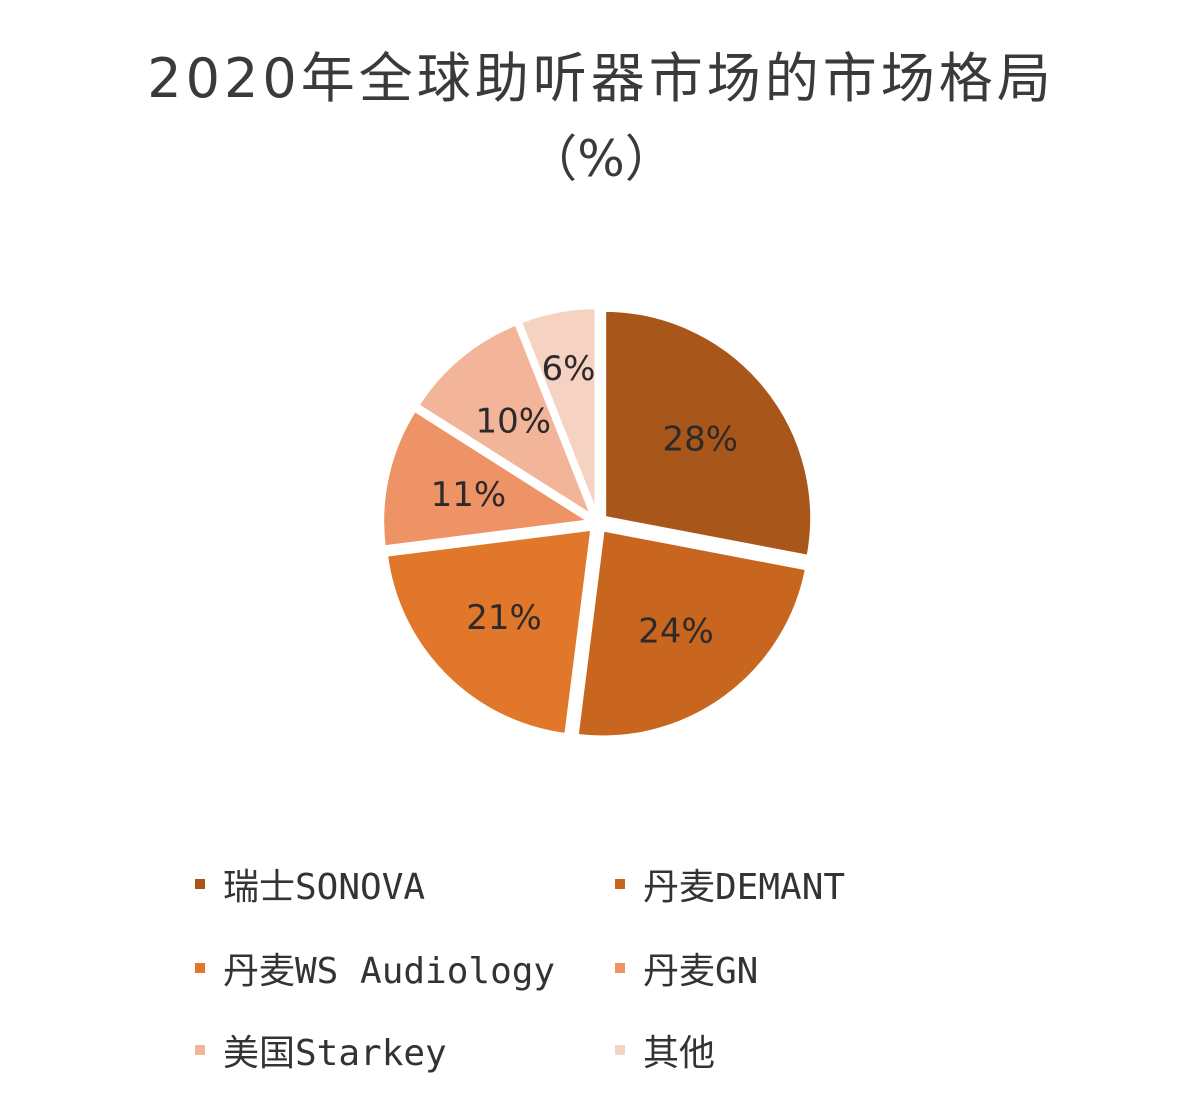  Describe the element at coordinates (701, 439) in the screenshot. I see `slice-label: 28%` at that location.